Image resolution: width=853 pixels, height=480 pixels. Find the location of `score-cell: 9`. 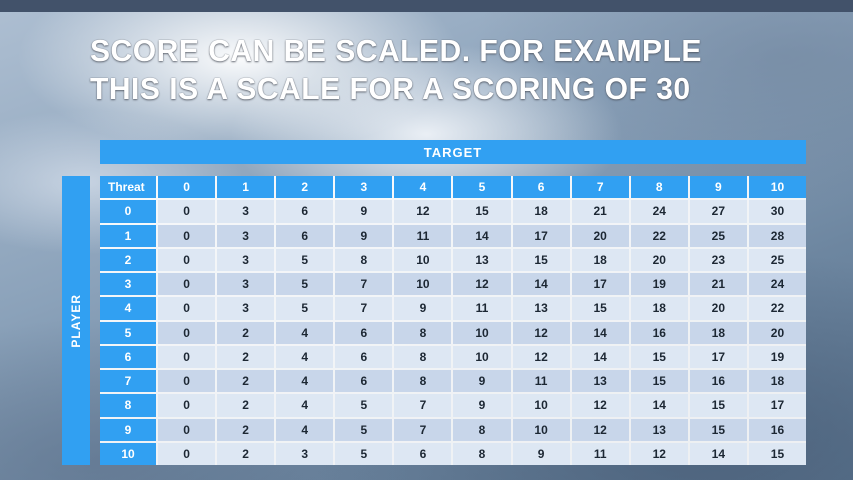

score-cell: 9 is located at coordinates (364, 235).